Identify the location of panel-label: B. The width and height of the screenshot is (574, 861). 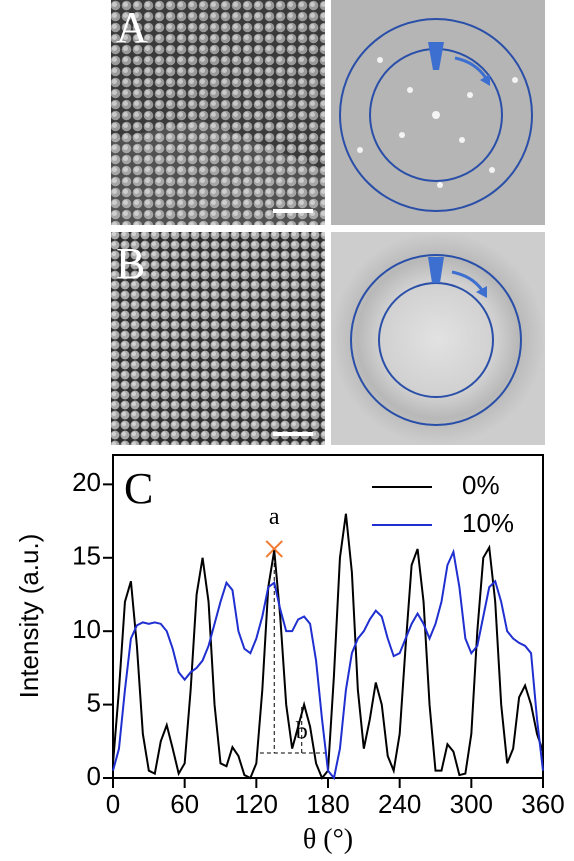
(130, 263).